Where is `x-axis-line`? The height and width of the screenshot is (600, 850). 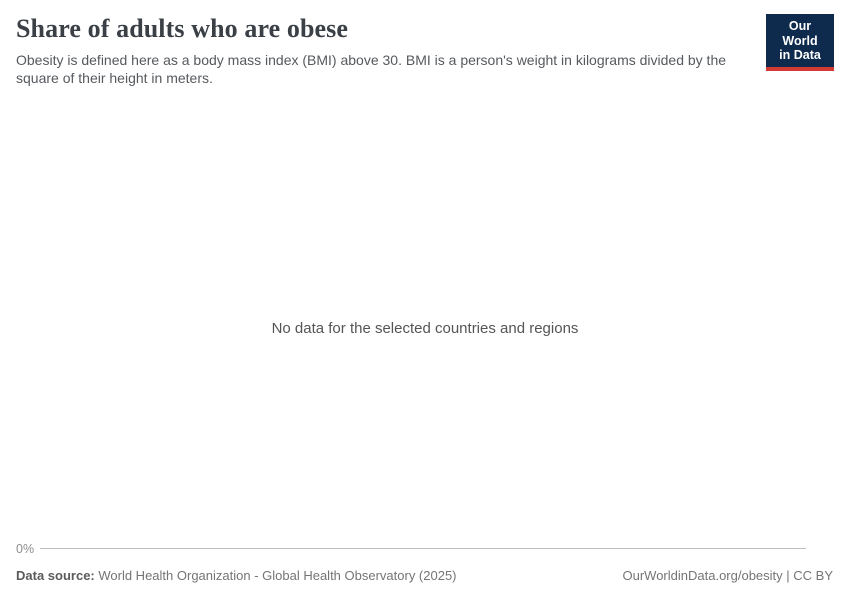
x-axis-line is located at coordinates (423, 548).